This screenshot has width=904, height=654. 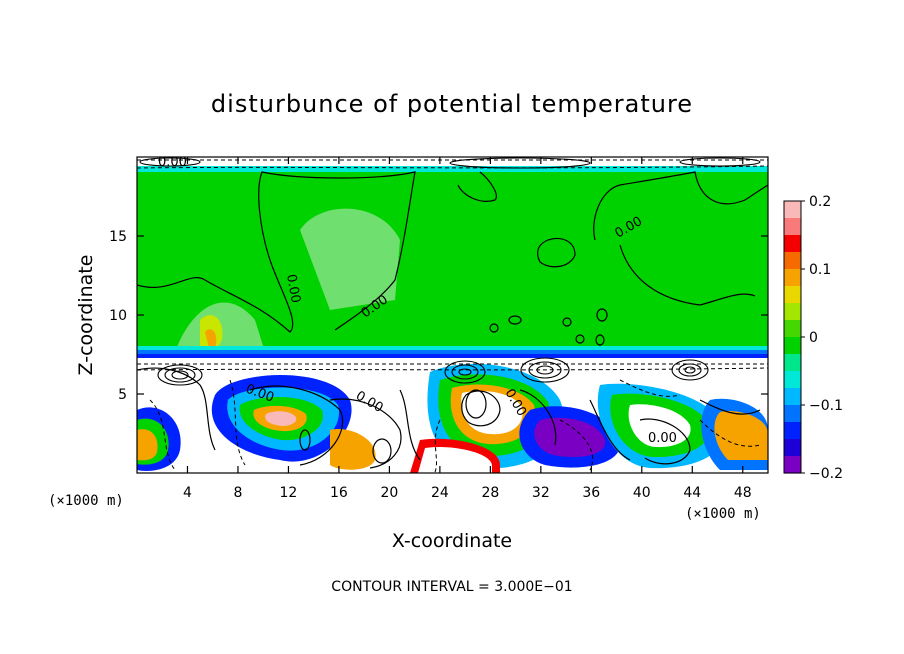 What do you see at coordinates (118, 237) in the screenshot?
I see `y-tick-label: 15` at bounding box center [118, 237].